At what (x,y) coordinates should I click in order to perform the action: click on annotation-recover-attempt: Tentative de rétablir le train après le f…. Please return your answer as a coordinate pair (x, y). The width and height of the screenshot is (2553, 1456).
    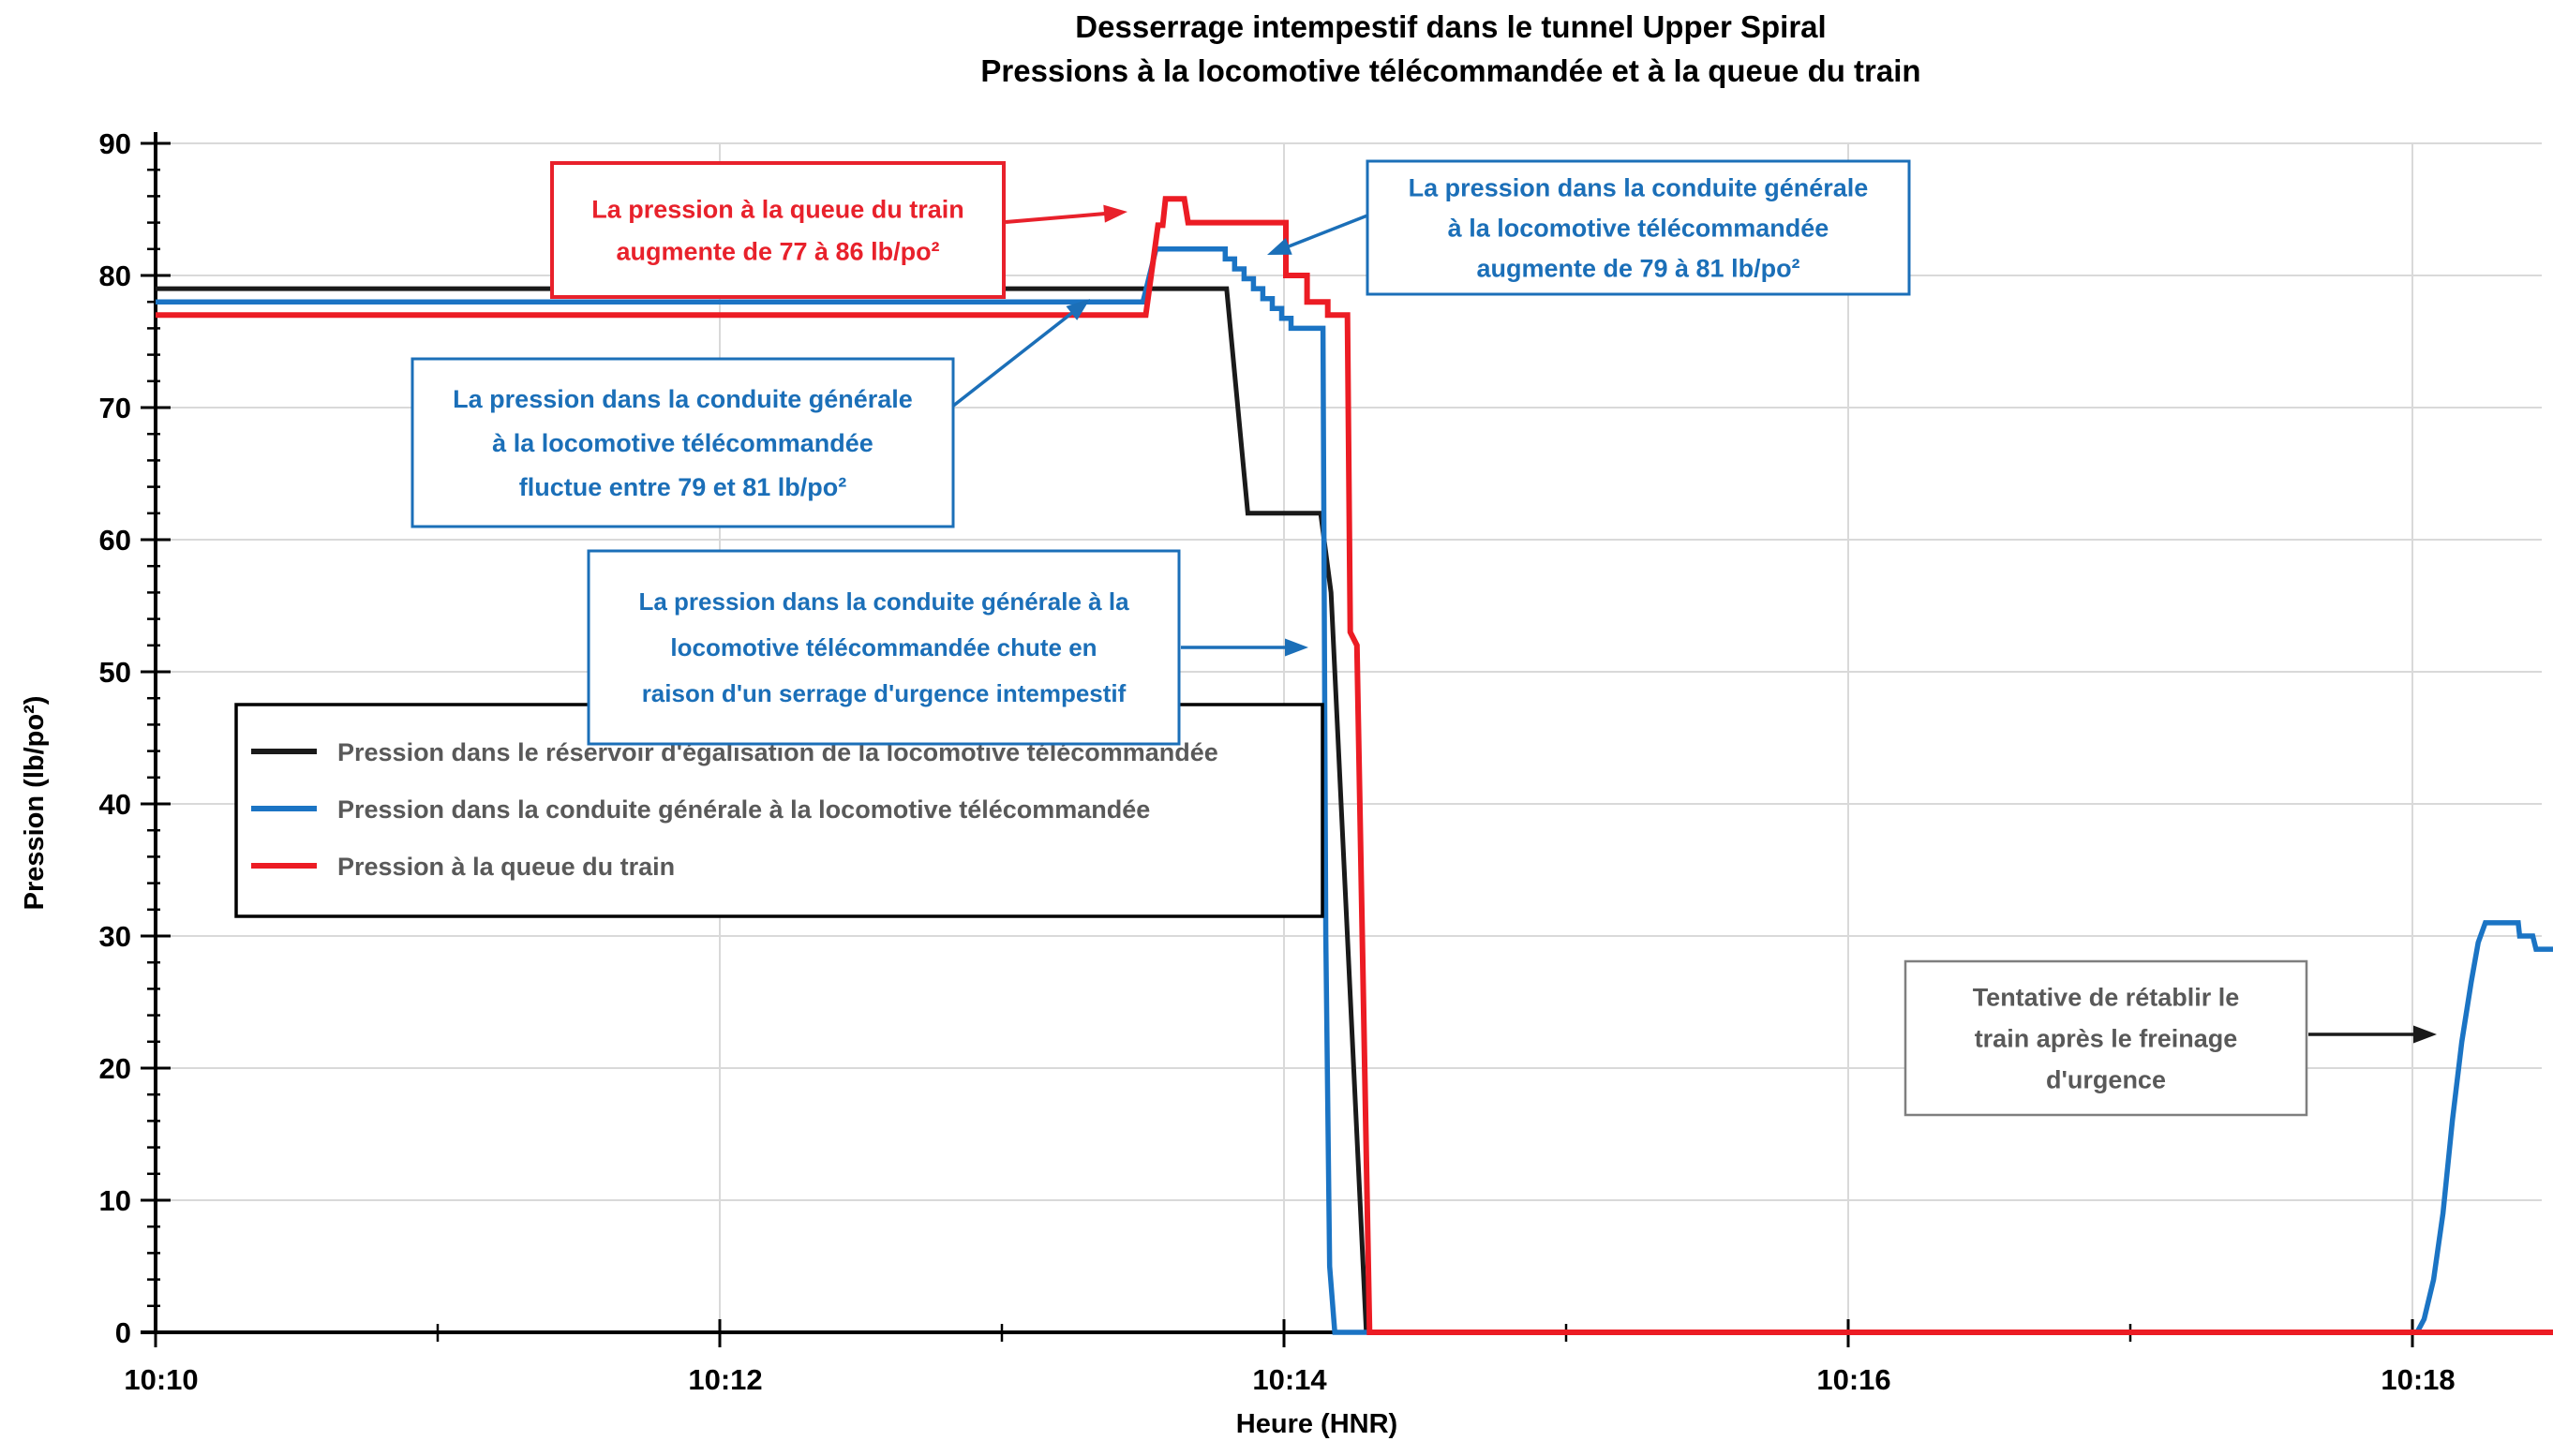
    Looking at the image, I should click on (2170, 1038).